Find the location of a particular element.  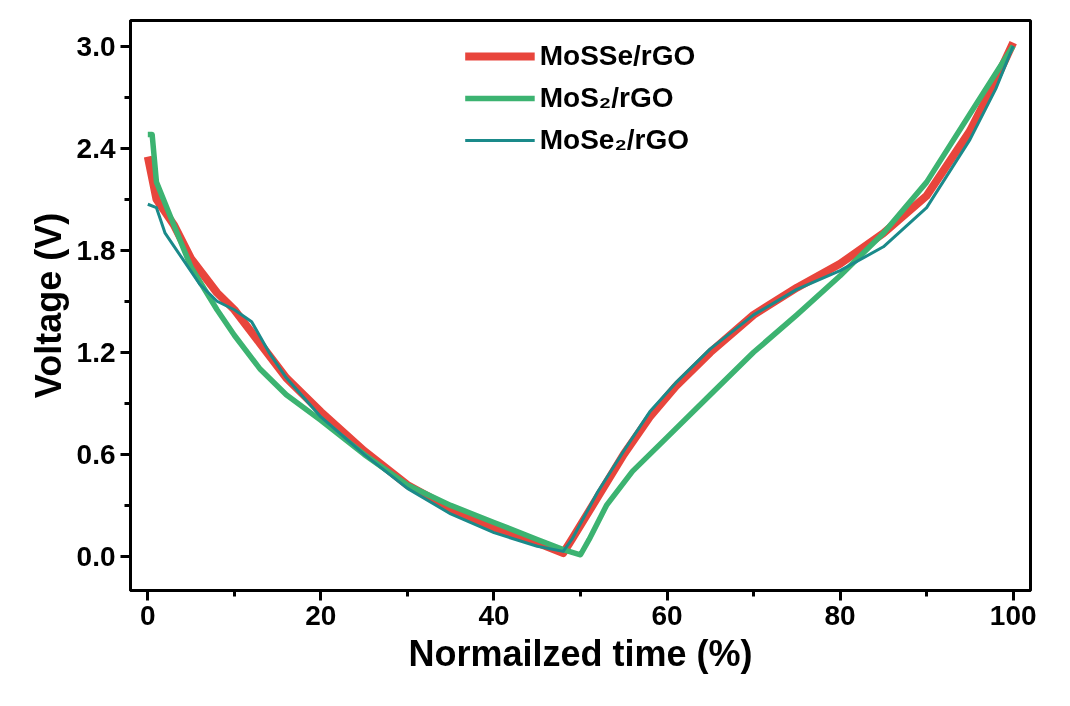

legend-label: MoS₂/rGO is located at coordinates (606, 98).